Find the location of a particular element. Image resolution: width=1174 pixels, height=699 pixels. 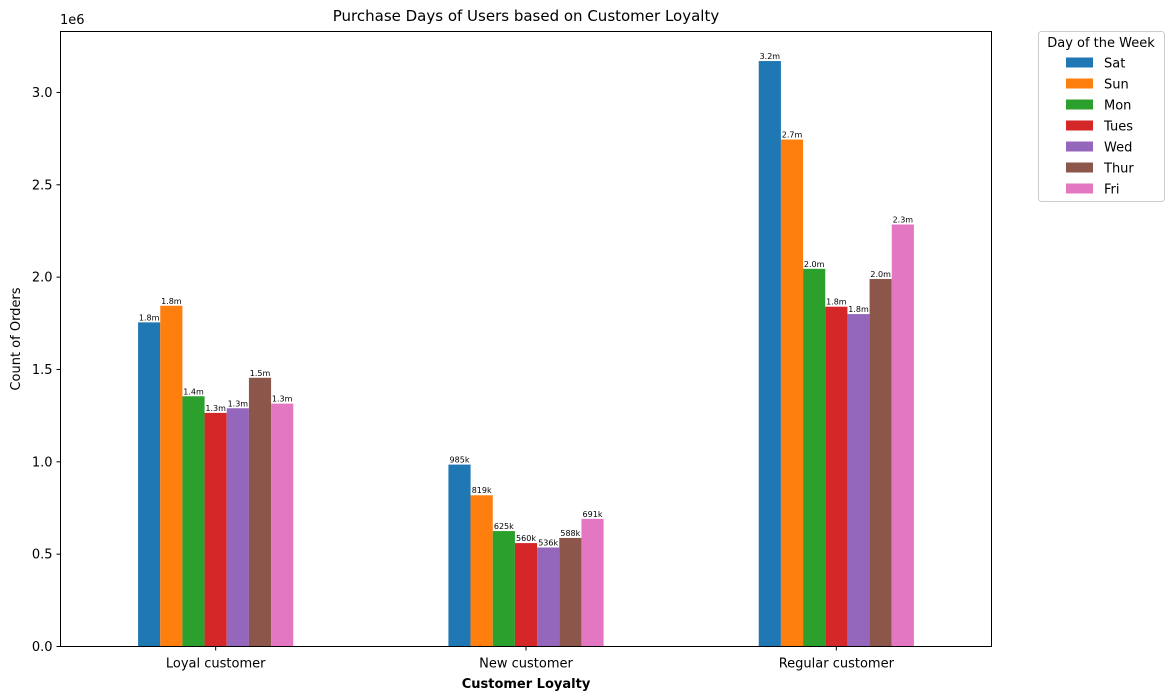

y-tick-label: 2.5 is located at coordinates (42, 185).